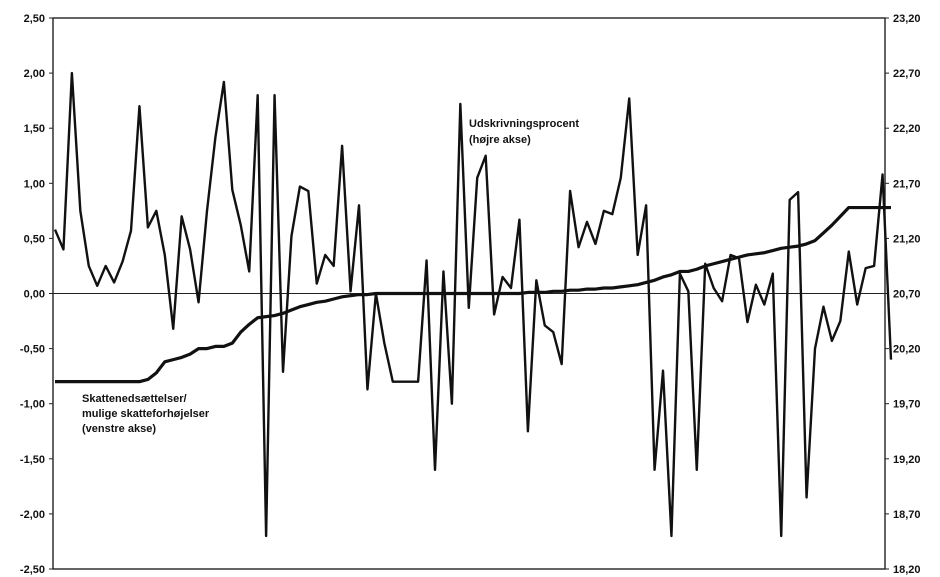 The height and width of the screenshot is (577, 940). I want to click on right-tick-label: 18,70, so click(907, 515).